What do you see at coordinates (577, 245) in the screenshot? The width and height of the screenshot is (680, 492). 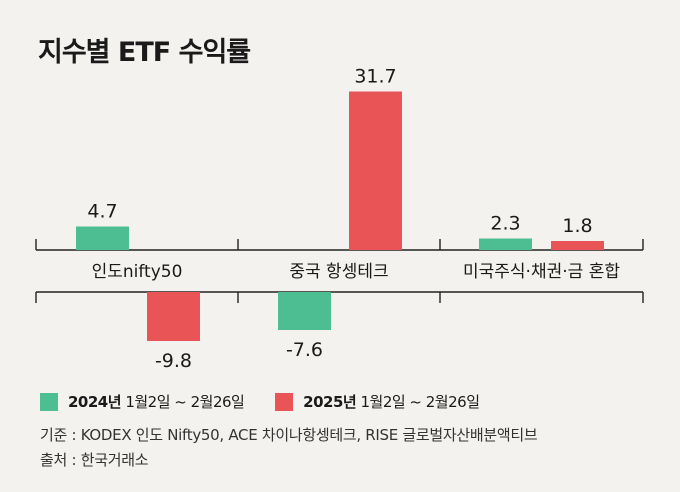 I see `bar-us-mixed-2025` at bounding box center [577, 245].